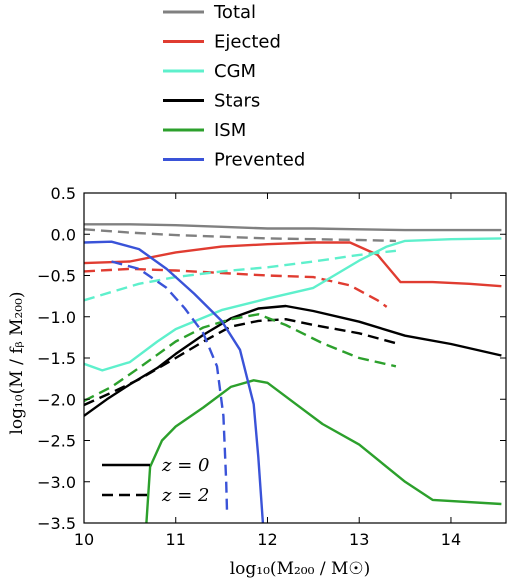  What do you see at coordinates (234, 86) in the screenshot?
I see `series-legend: Total Ejected CGM Stars ISM Prevented` at bounding box center [234, 86].